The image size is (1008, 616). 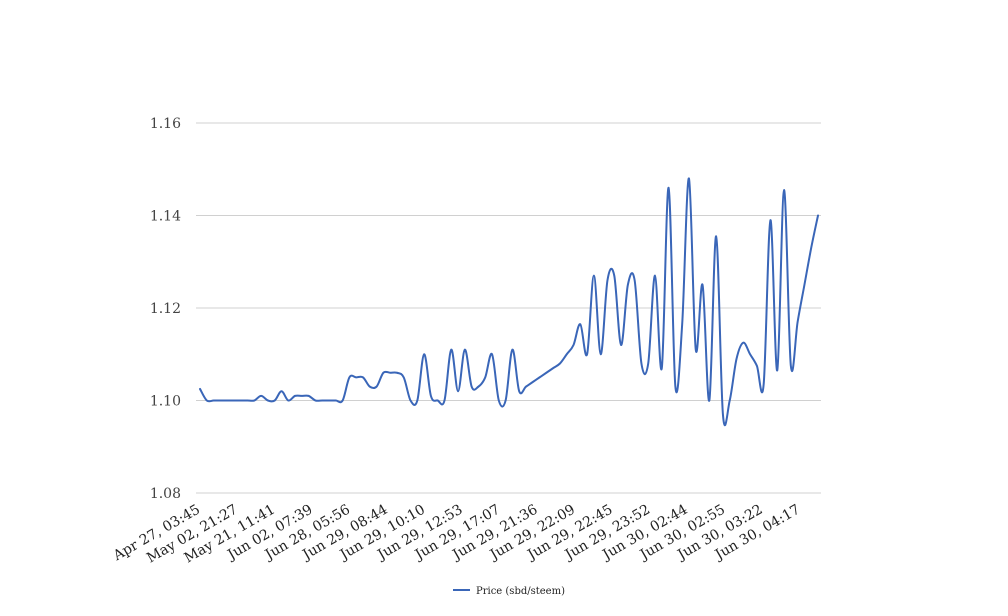 I want to click on y-tick-label: 1.14, so click(x=165, y=217).